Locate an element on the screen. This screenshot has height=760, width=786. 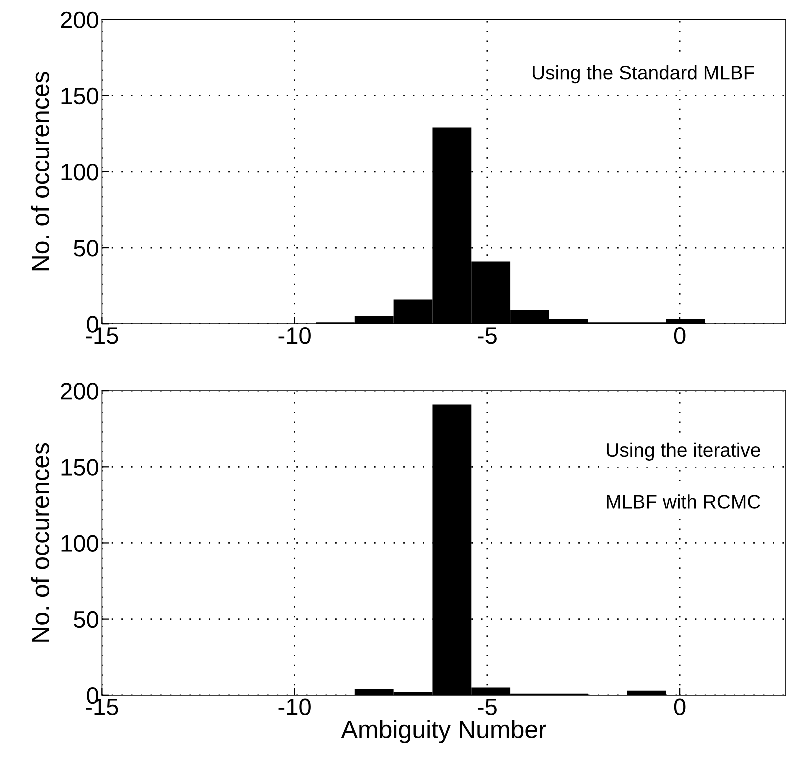
x-axis-title: Ambiguity Number is located at coordinates (443, 732).